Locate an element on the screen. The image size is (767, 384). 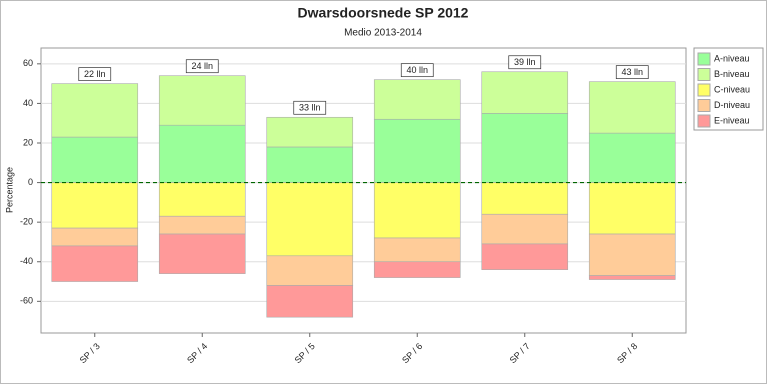
bar-label: 22 lln is located at coordinates (95, 74).